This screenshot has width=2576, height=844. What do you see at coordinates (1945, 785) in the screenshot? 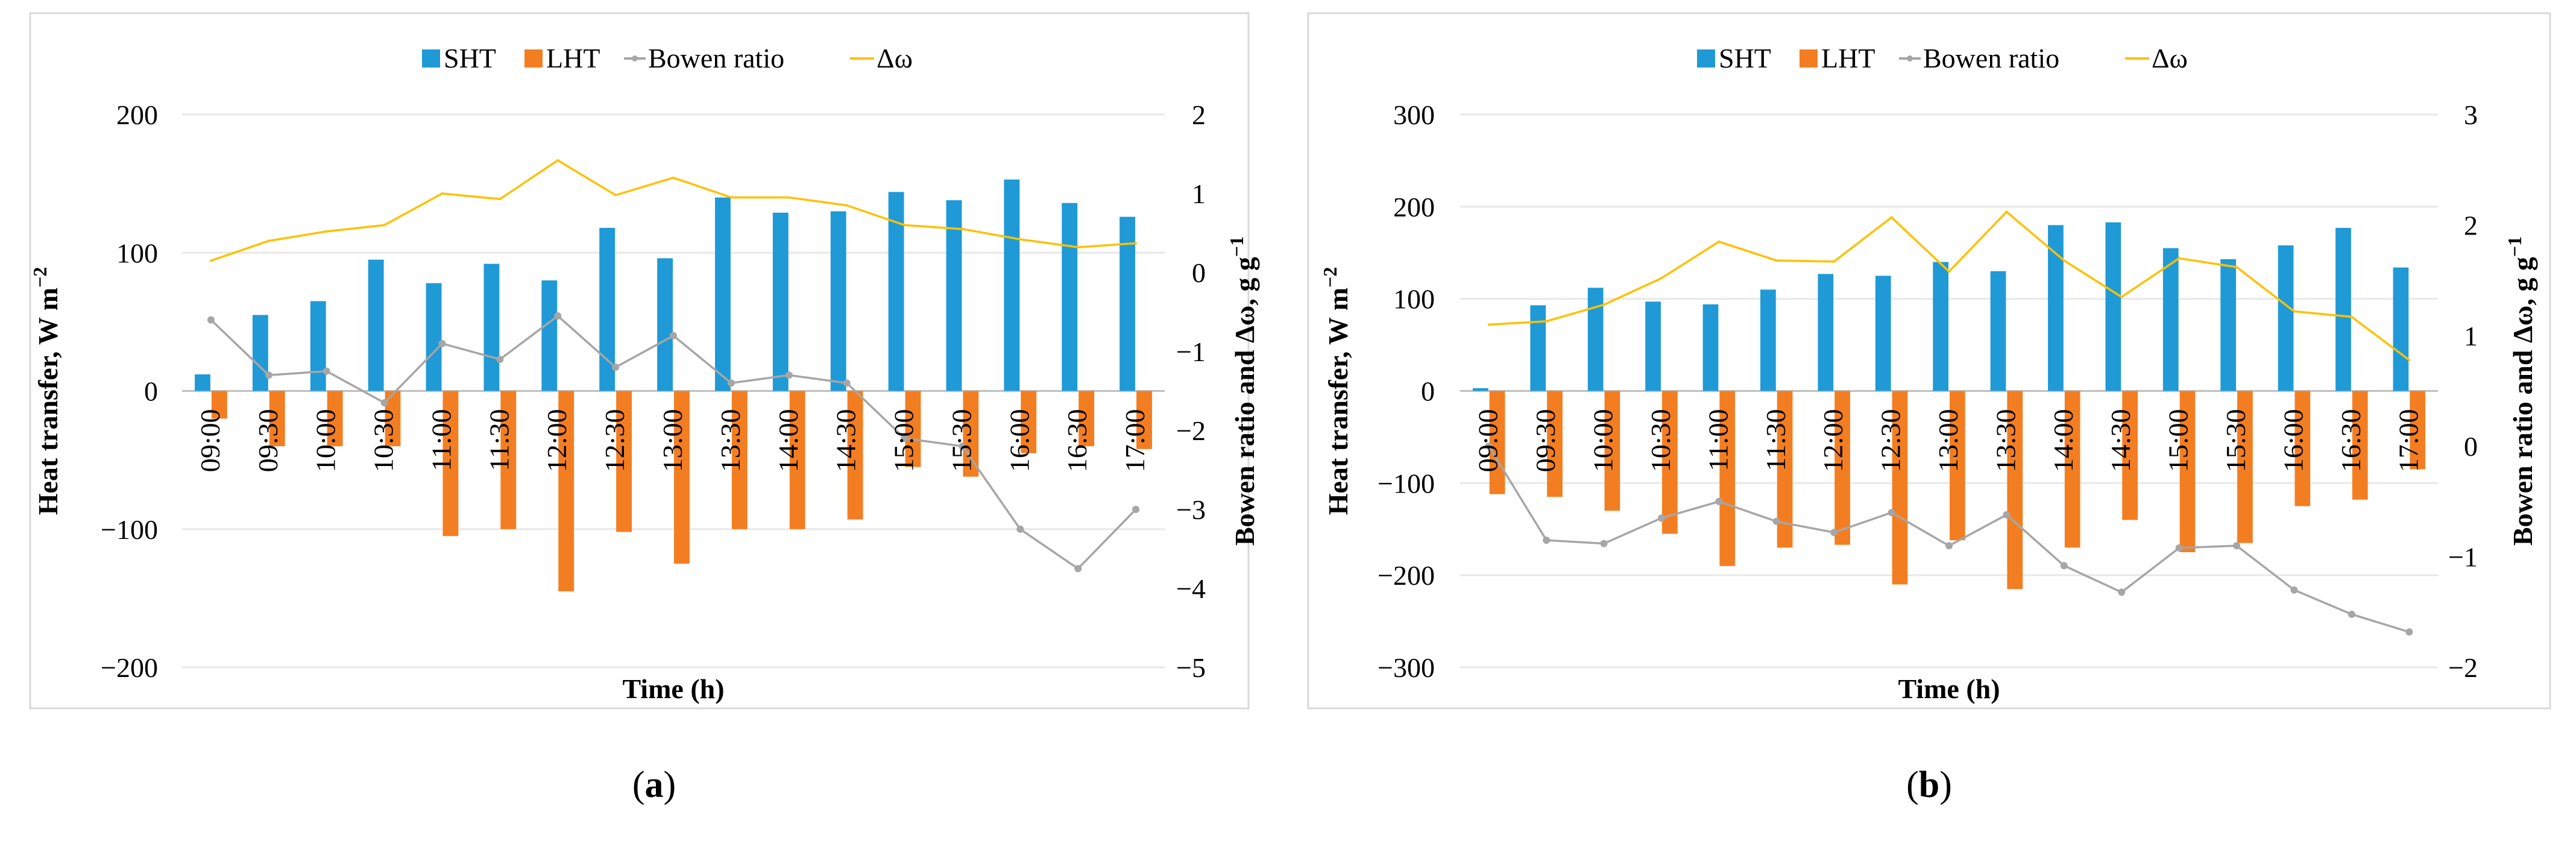
I see `panel-label-close: )` at bounding box center [1945, 785].